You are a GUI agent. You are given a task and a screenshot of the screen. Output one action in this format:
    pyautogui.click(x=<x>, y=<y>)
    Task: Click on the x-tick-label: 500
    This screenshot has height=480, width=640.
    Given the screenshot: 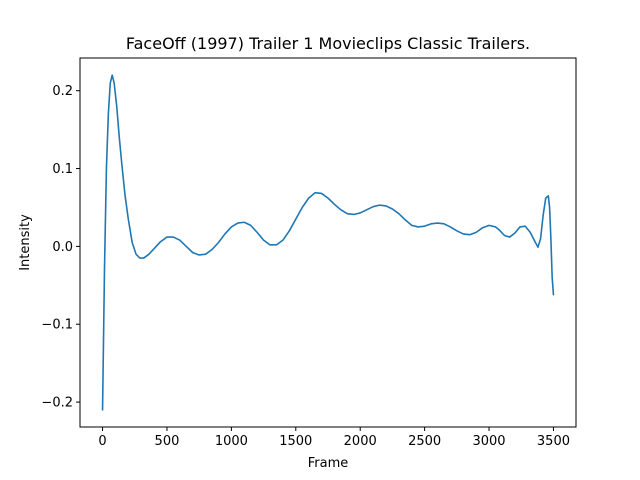 What is the action you would take?
    pyautogui.click(x=167, y=441)
    